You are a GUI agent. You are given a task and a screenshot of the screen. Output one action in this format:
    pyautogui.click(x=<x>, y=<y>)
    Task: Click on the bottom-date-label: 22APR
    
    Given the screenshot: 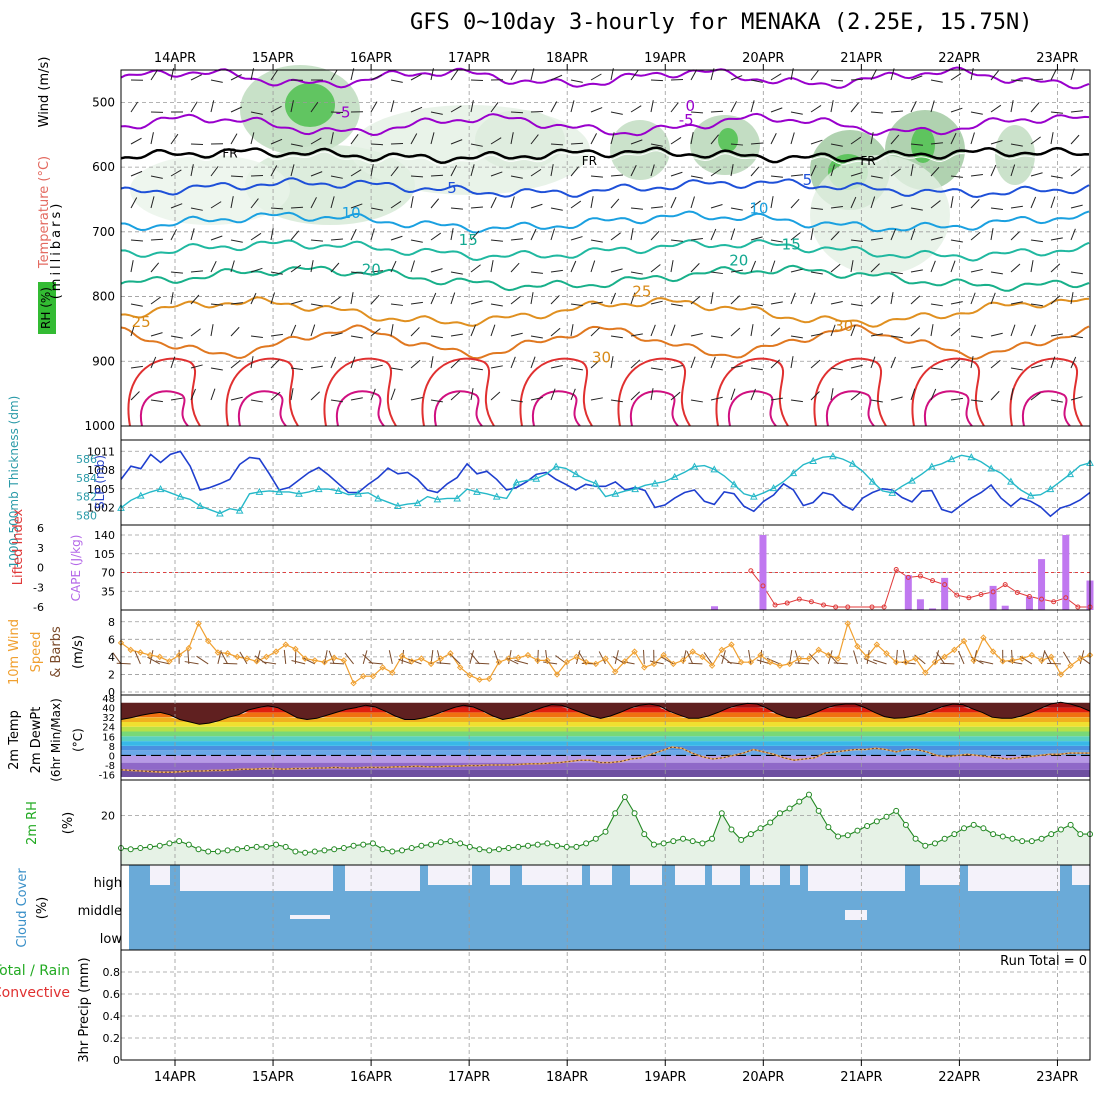 What is the action you would take?
    pyautogui.click(x=959, y=1077)
    